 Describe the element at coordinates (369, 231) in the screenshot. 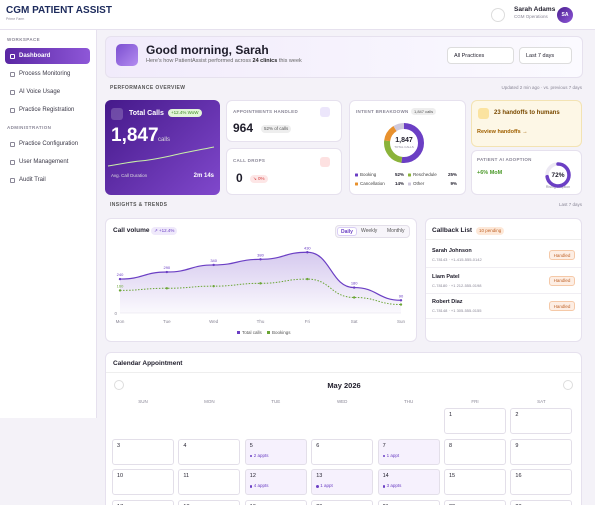

I see `tab: Weekly` at that location.